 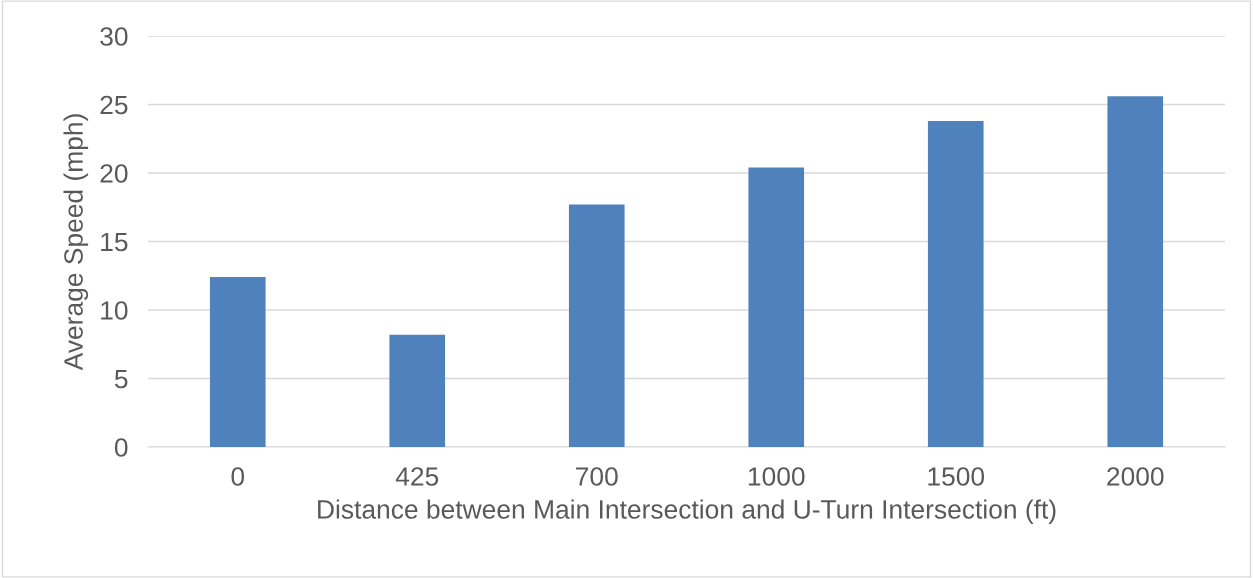 I want to click on y-axis-title: Average Speed (mph), so click(x=76, y=242).